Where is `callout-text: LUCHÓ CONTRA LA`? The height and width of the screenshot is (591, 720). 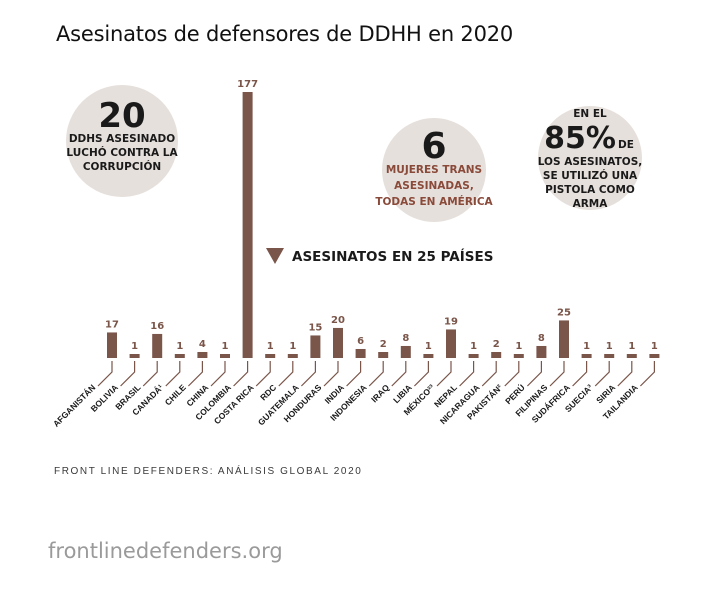
callout-text: LUCHÓ CONTRA LA is located at coordinates (122, 152).